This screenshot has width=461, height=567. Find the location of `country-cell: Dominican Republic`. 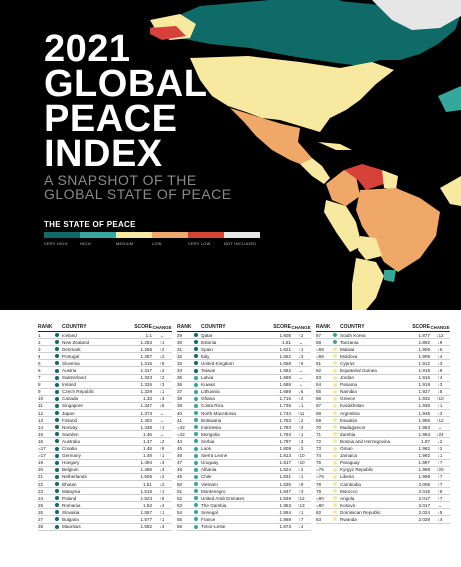

country-cell: Dominican Republic is located at coordinates (360, 512).